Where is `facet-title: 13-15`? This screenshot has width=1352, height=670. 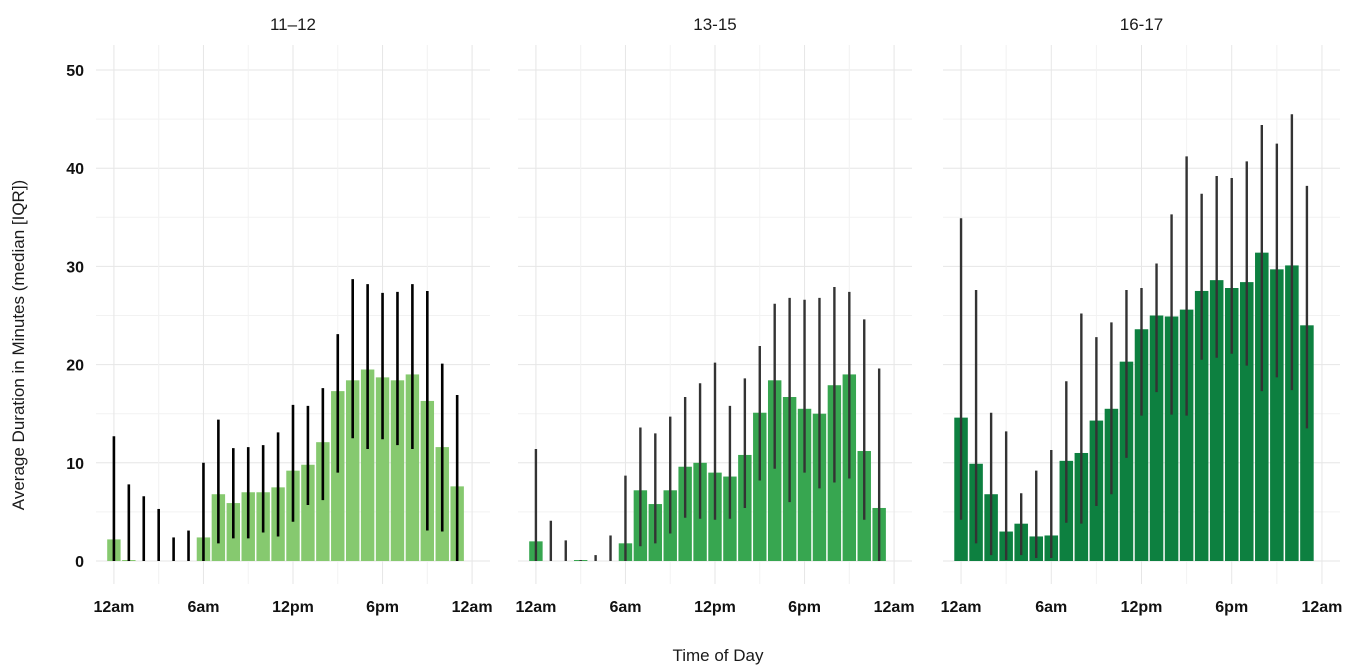
facet-title: 13-15 is located at coordinates (714, 24).